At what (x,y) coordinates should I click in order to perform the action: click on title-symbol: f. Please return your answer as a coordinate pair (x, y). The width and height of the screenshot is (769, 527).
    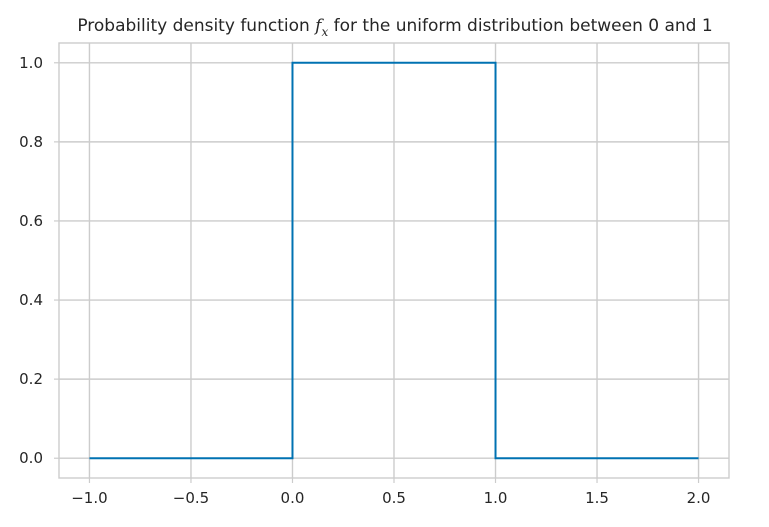
    Looking at the image, I should click on (318, 26).